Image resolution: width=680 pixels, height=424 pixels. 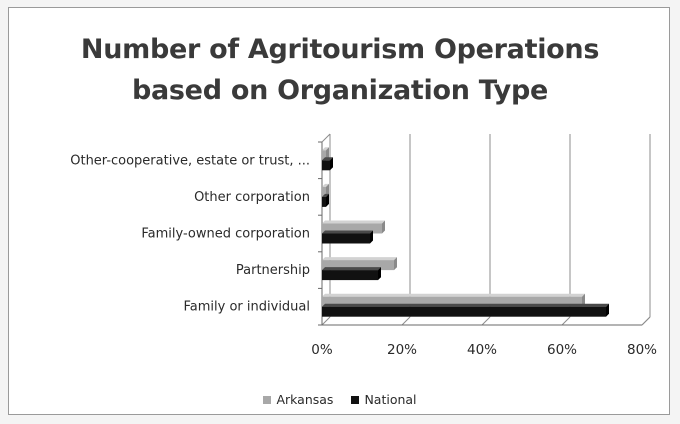 I want to click on category-label: Other corporation, so click(x=252, y=197).